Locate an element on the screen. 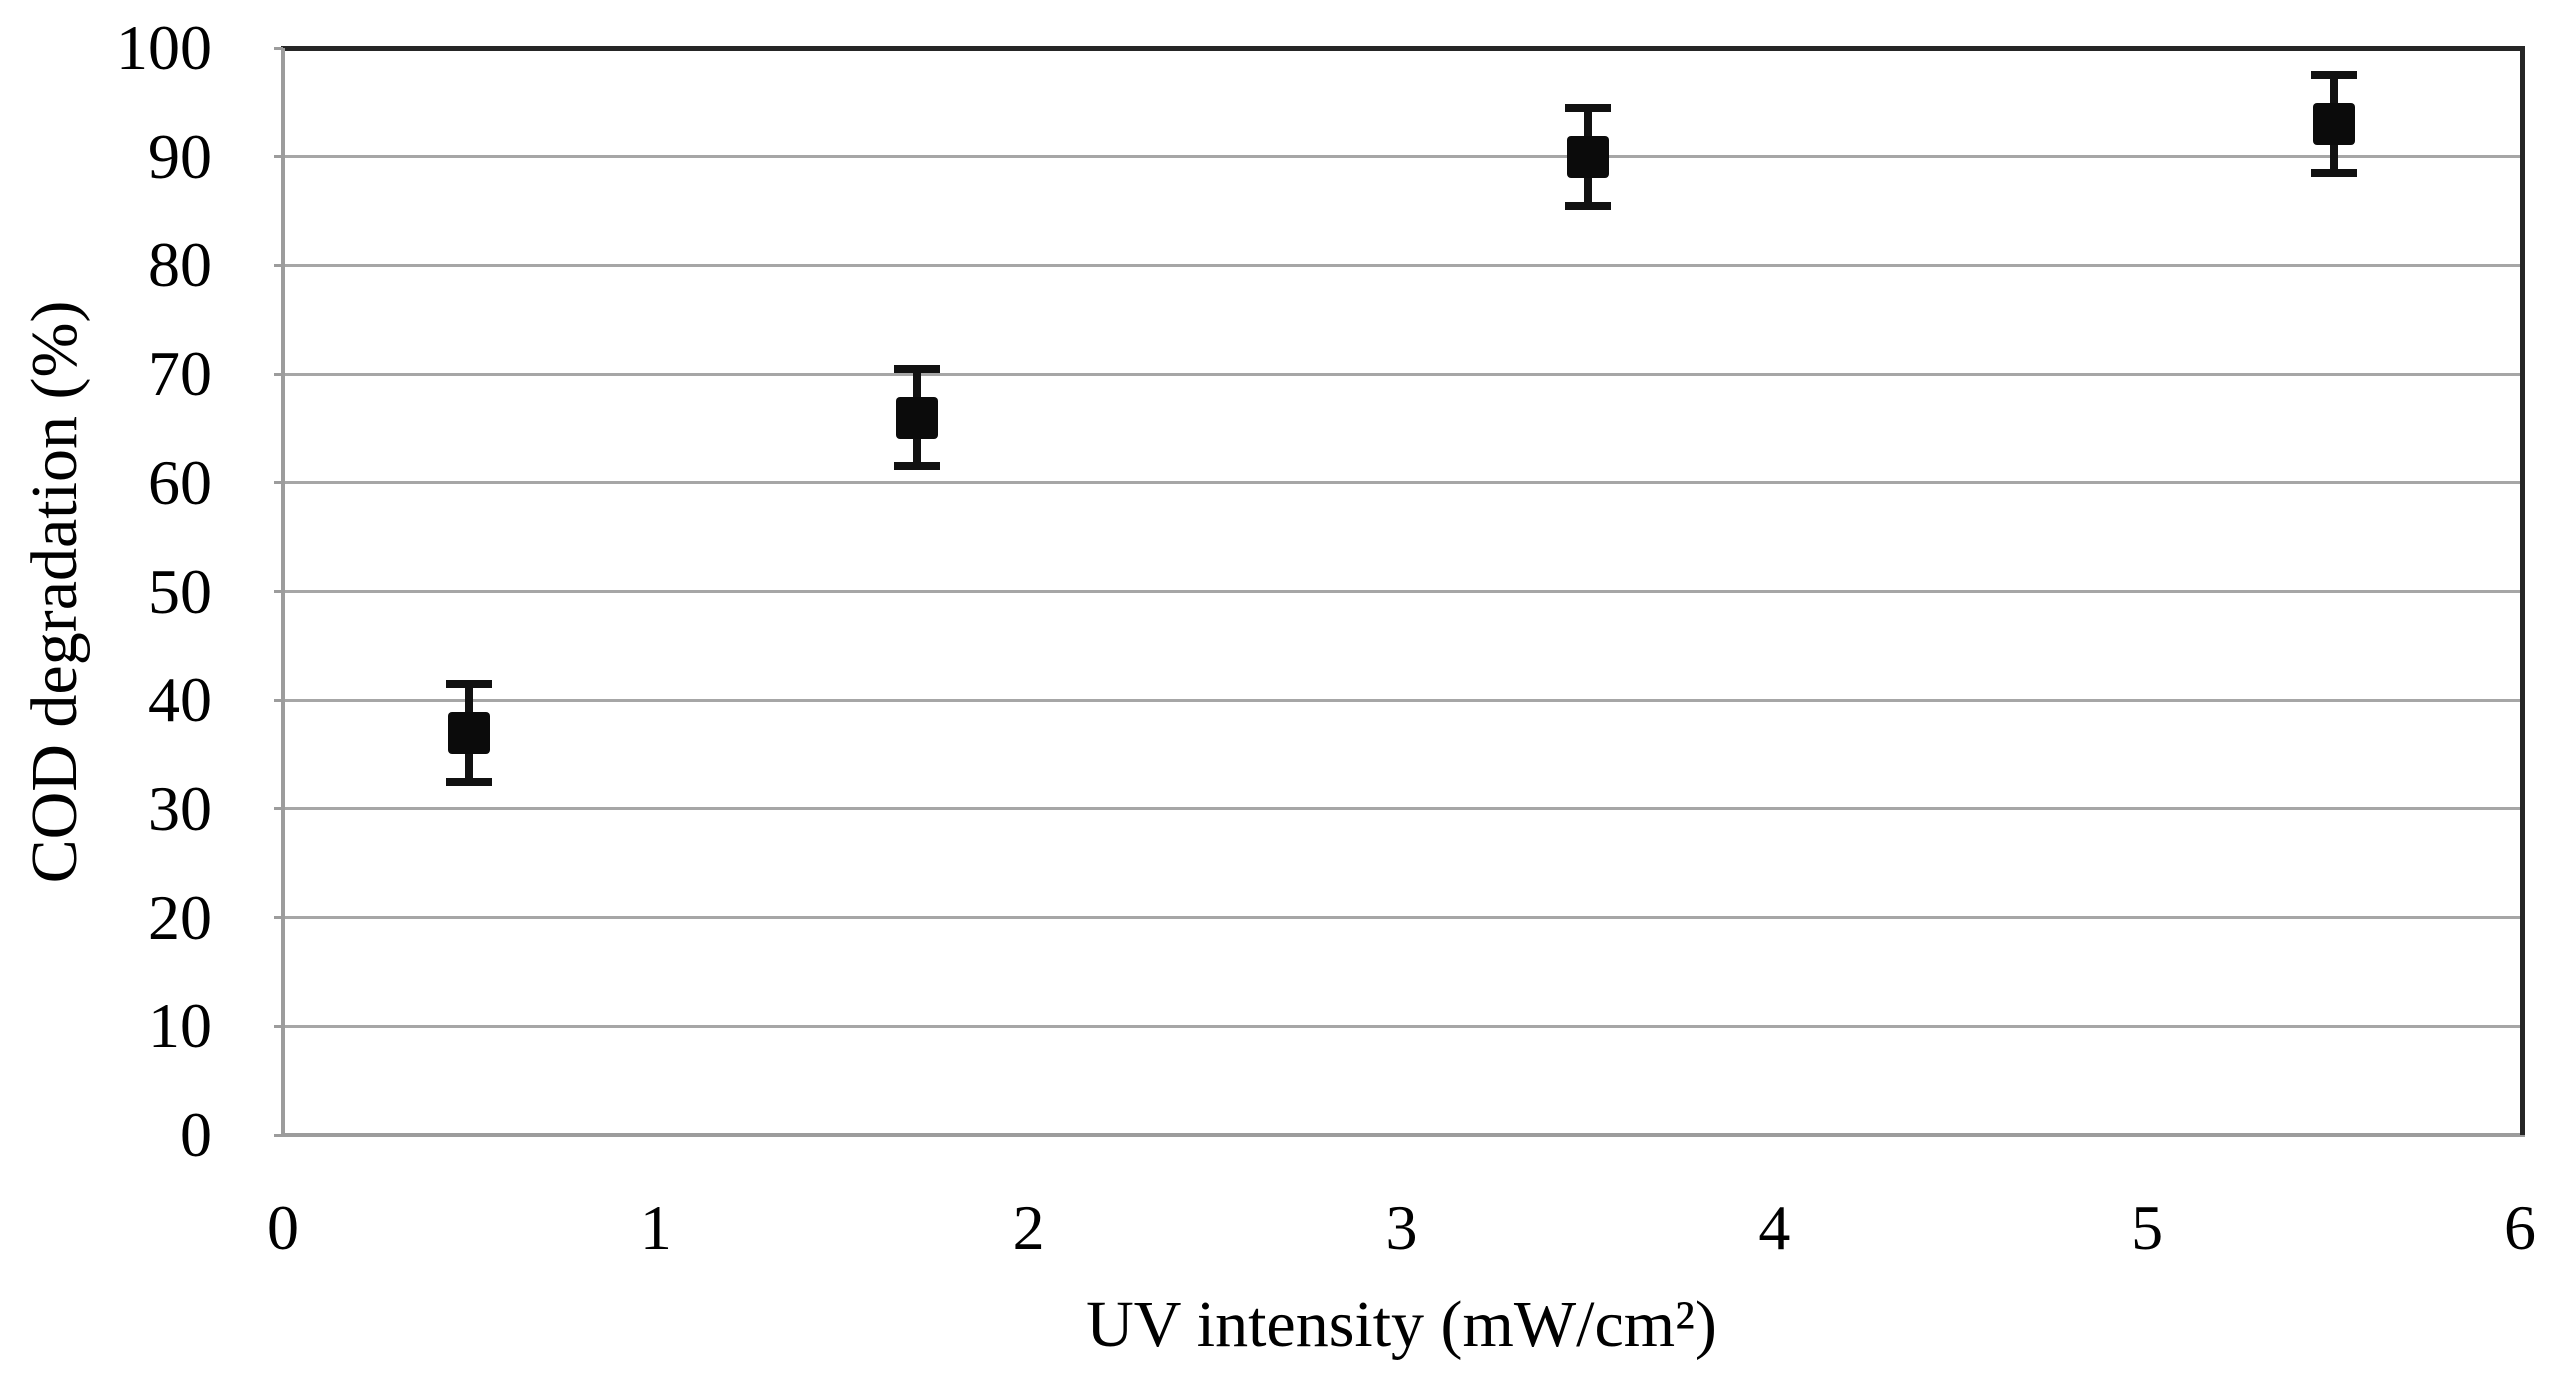  y-tick-label: 30 is located at coordinates (180, 808).